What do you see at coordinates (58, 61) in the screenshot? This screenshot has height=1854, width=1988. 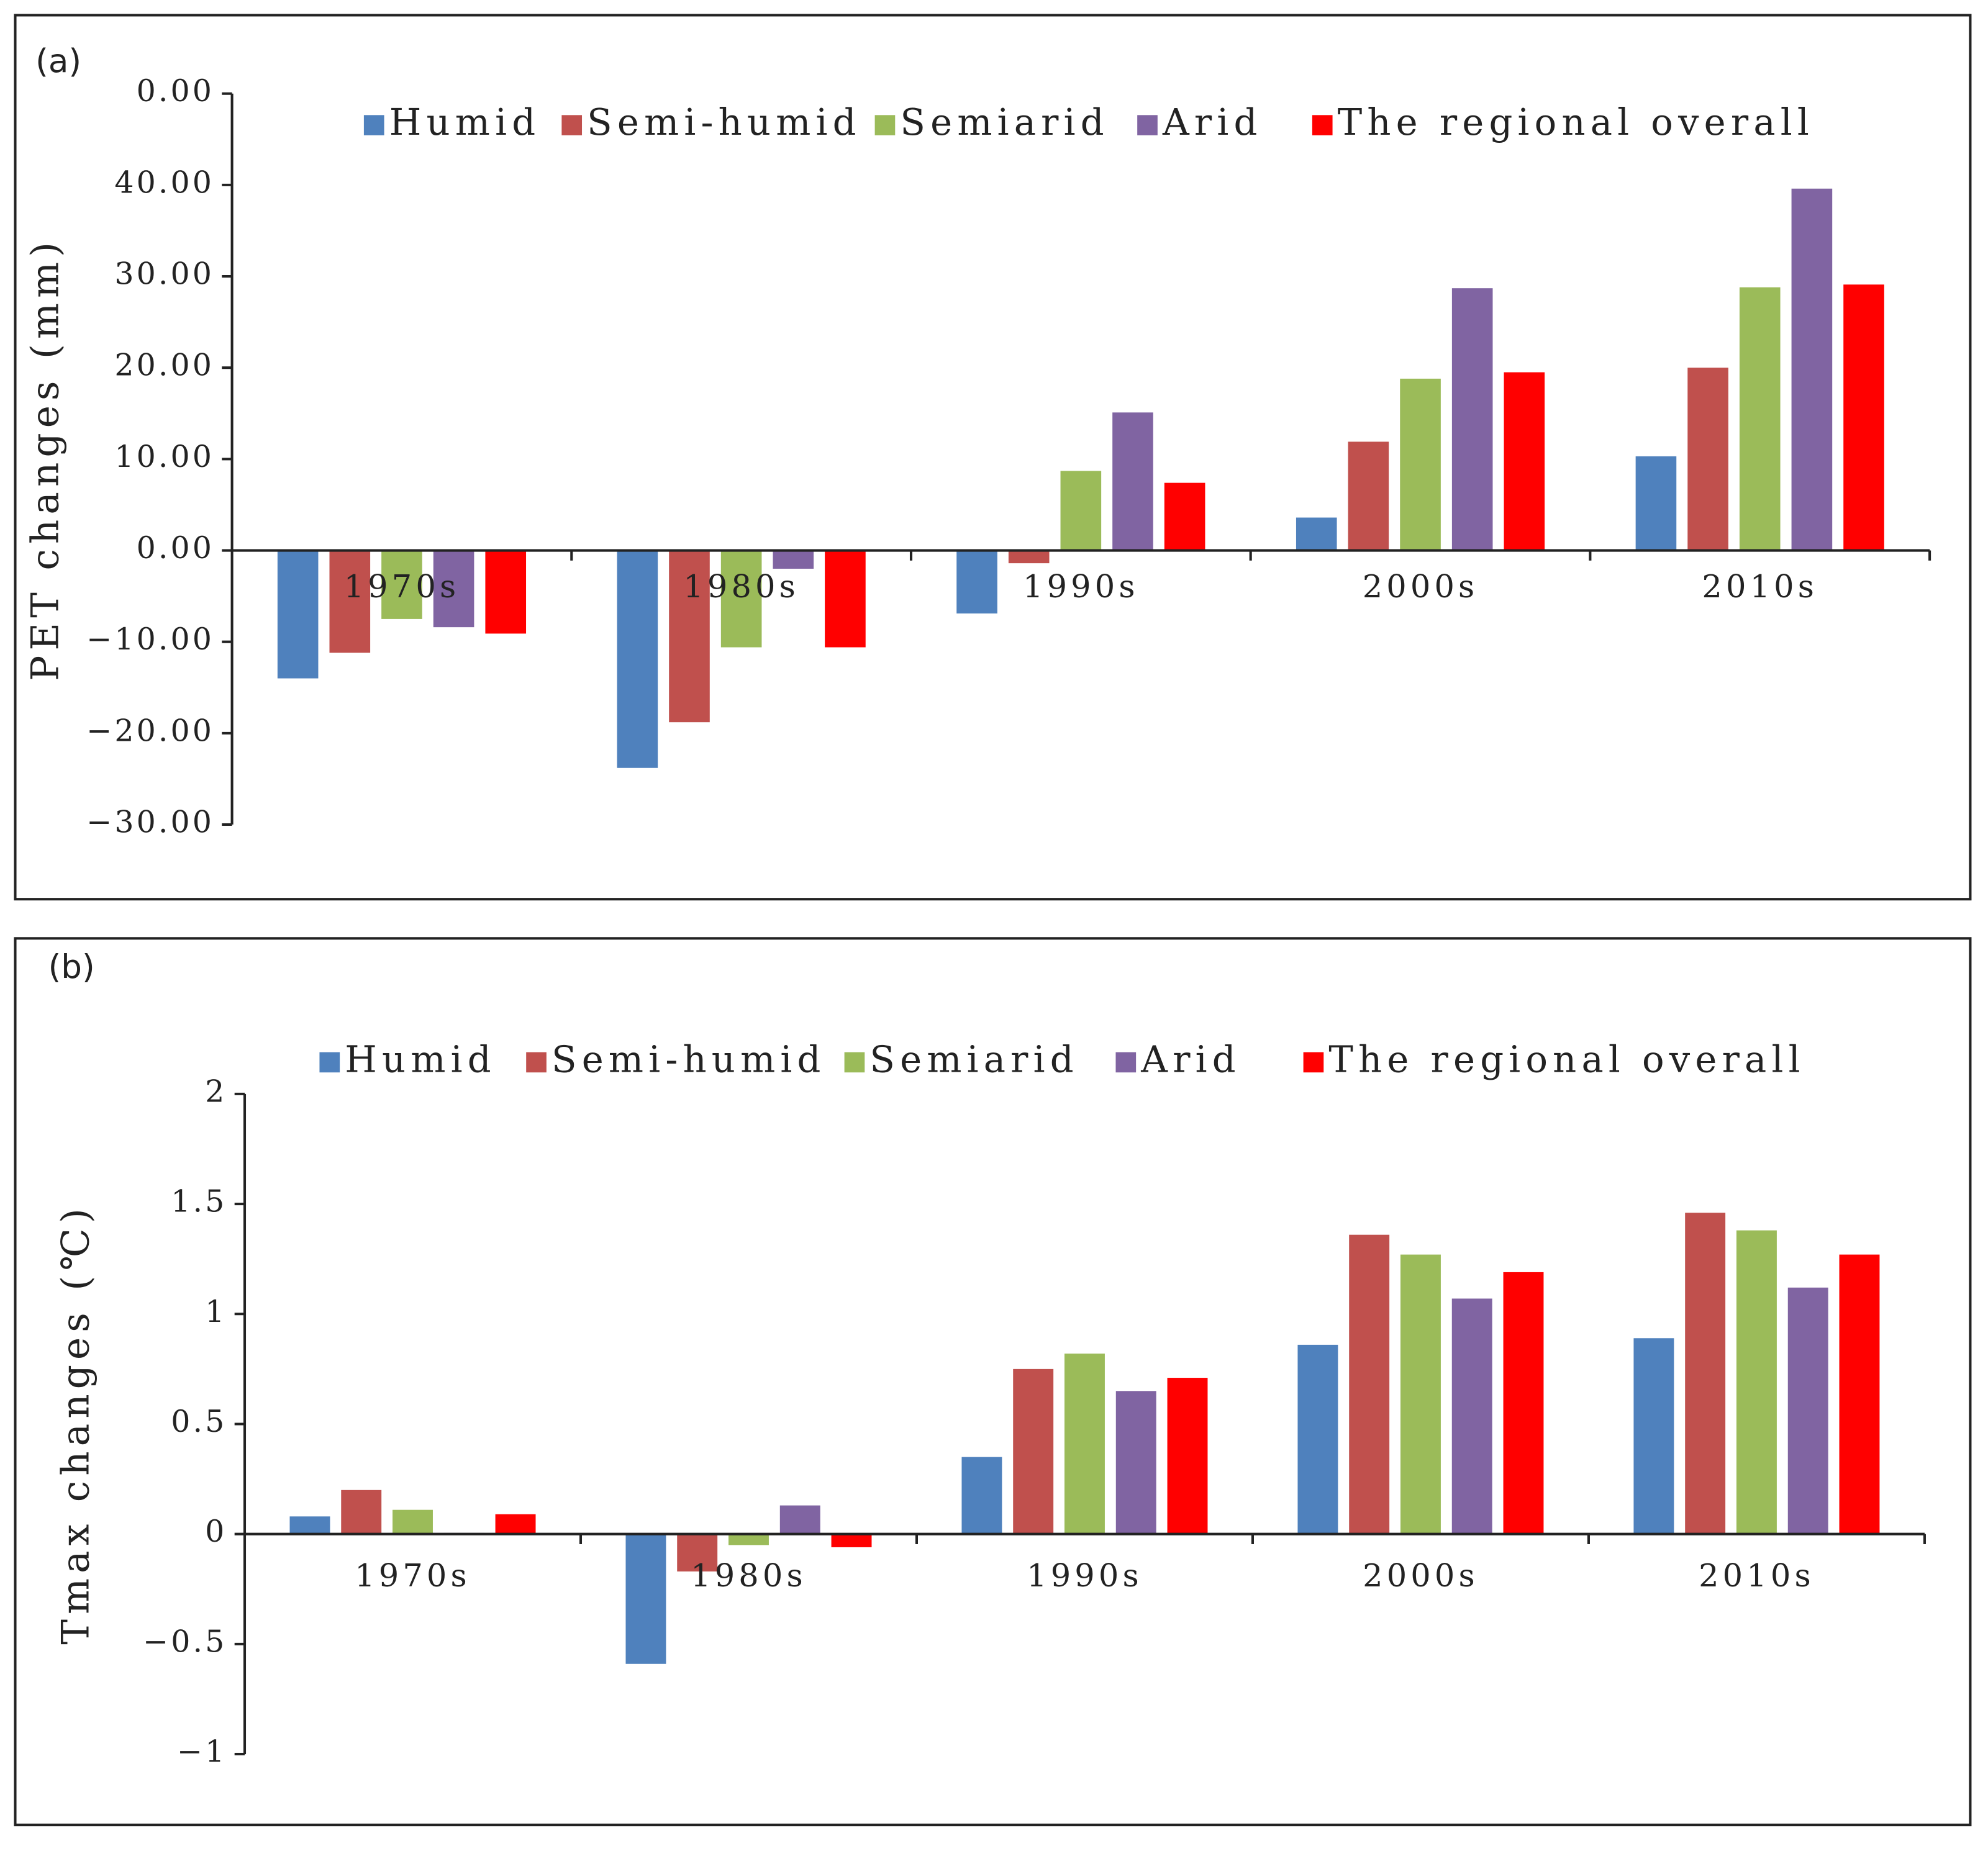 I see `panel-label: (a)` at bounding box center [58, 61].